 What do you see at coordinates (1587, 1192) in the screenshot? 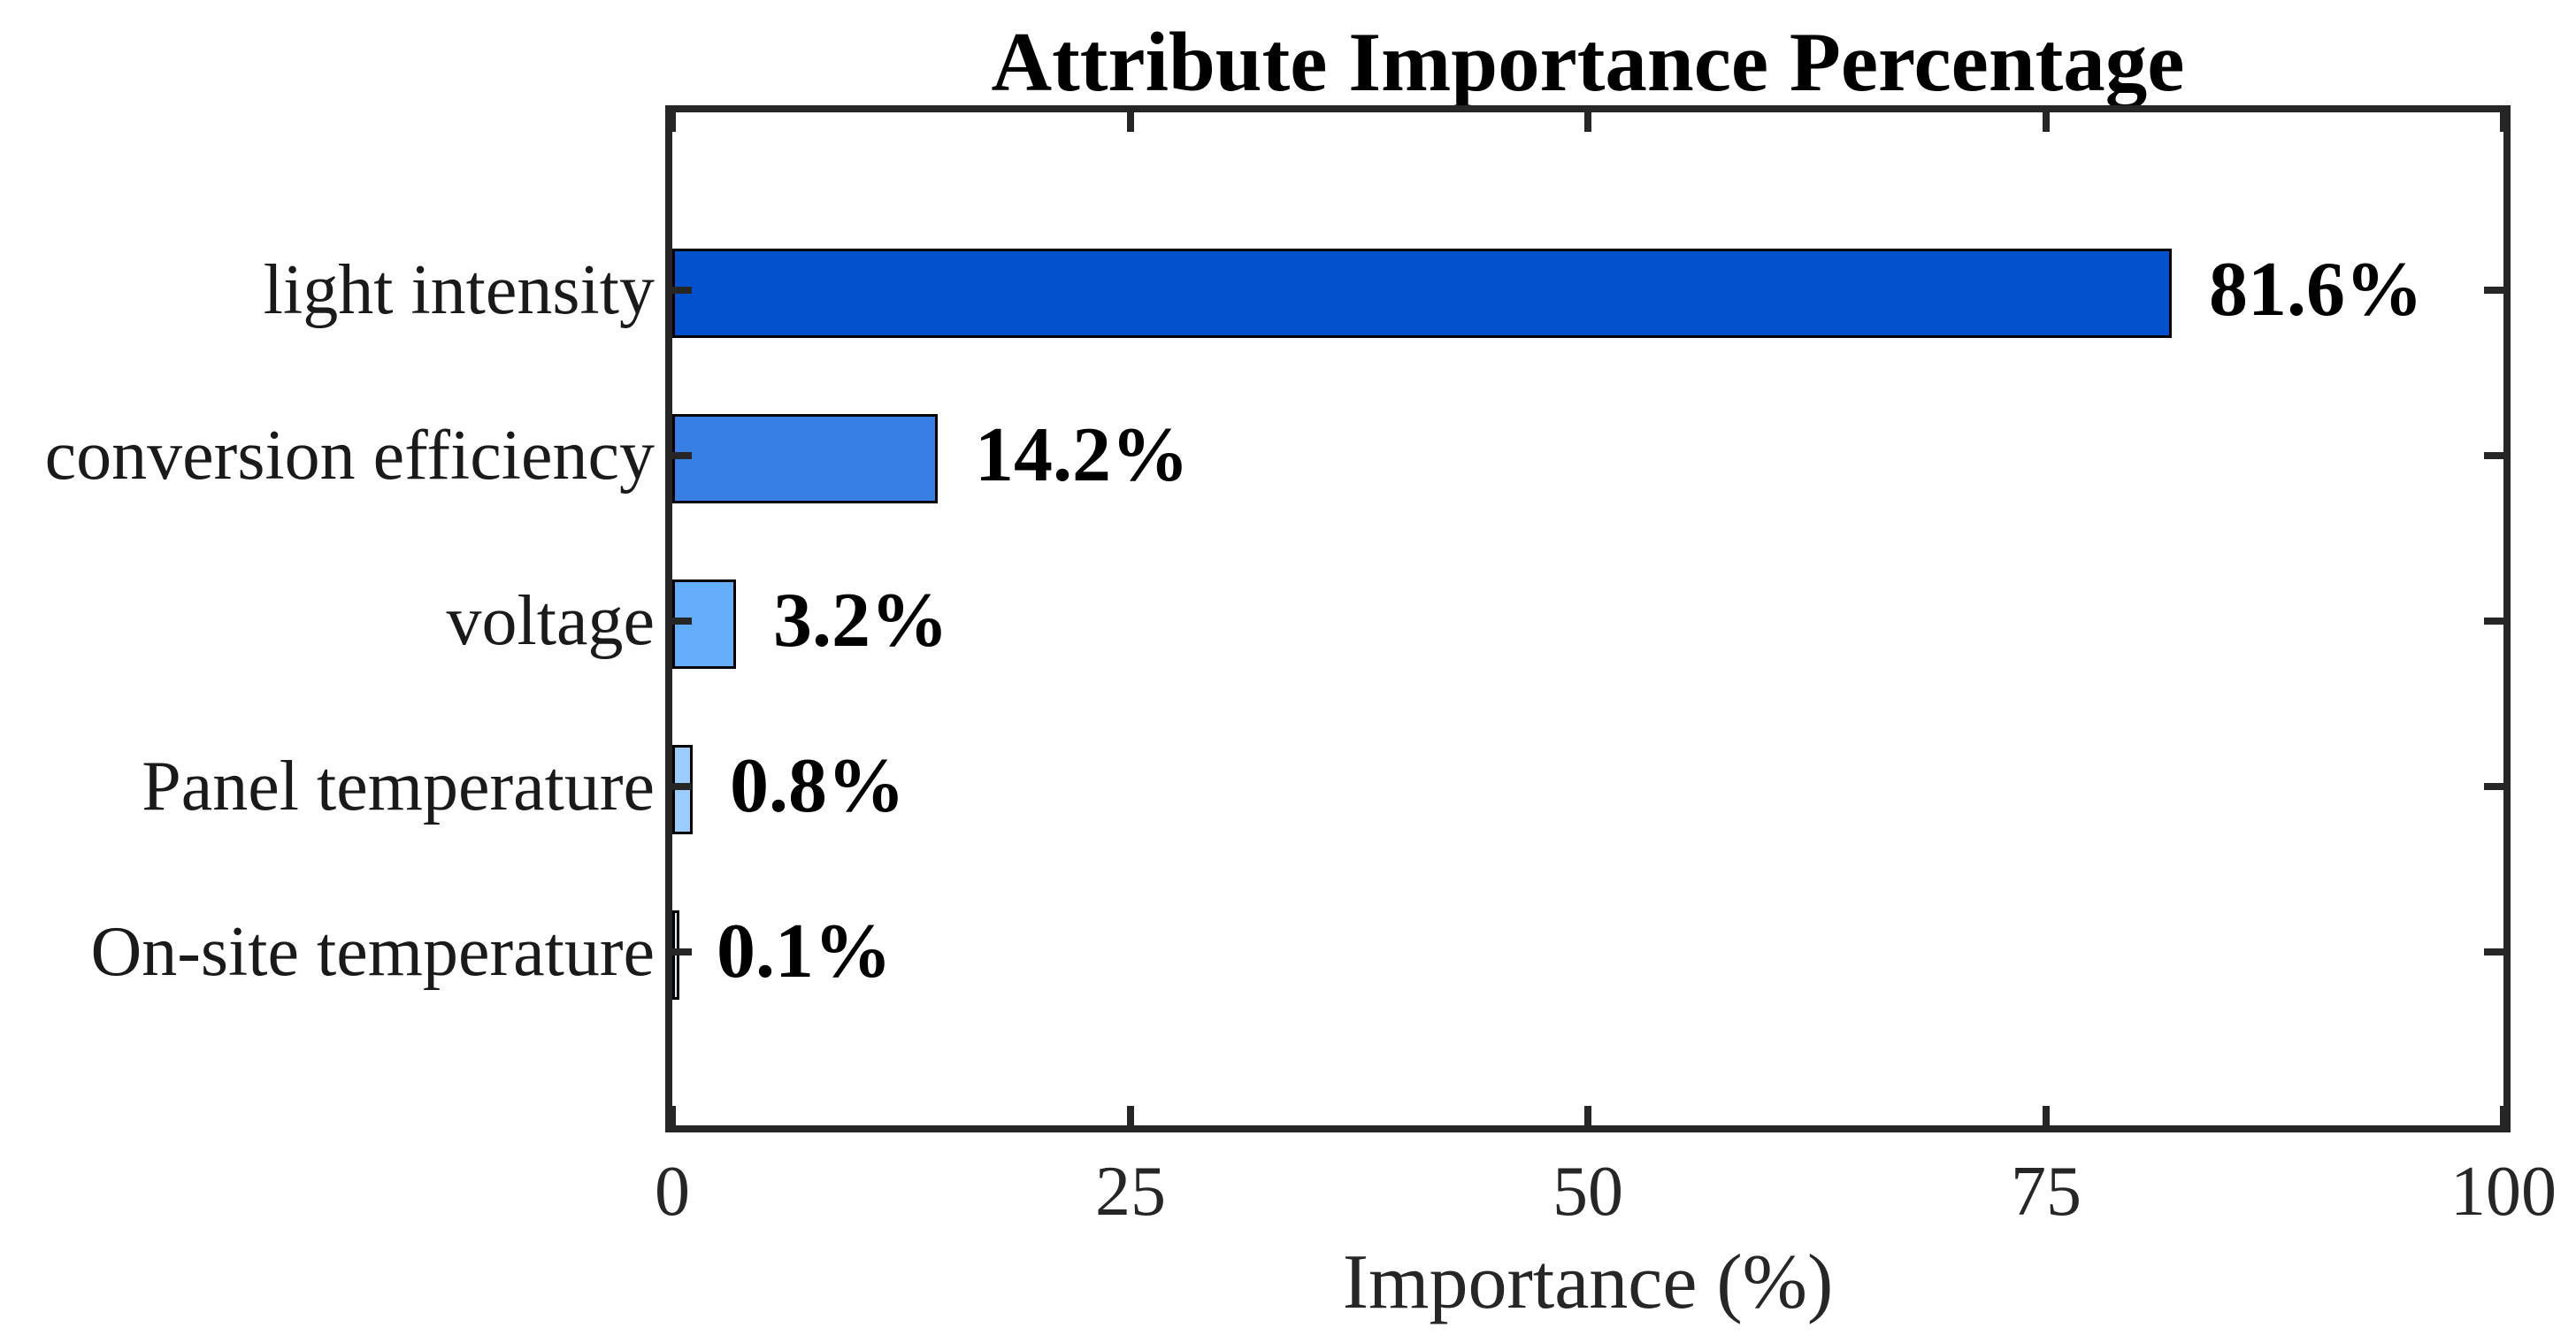
I see `x-tick-label-50: 50` at bounding box center [1587, 1192].